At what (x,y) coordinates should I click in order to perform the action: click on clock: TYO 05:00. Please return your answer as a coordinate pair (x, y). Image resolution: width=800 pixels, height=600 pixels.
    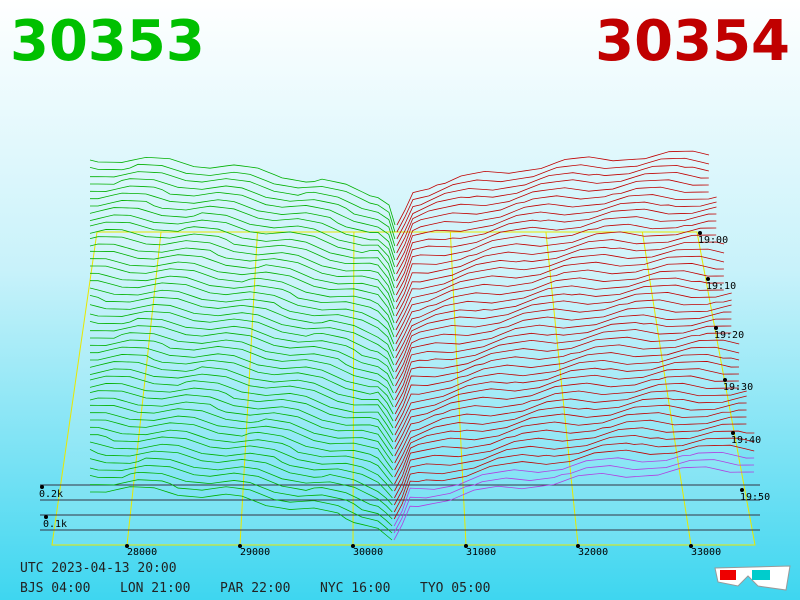
    Looking at the image, I should click on (455, 588).